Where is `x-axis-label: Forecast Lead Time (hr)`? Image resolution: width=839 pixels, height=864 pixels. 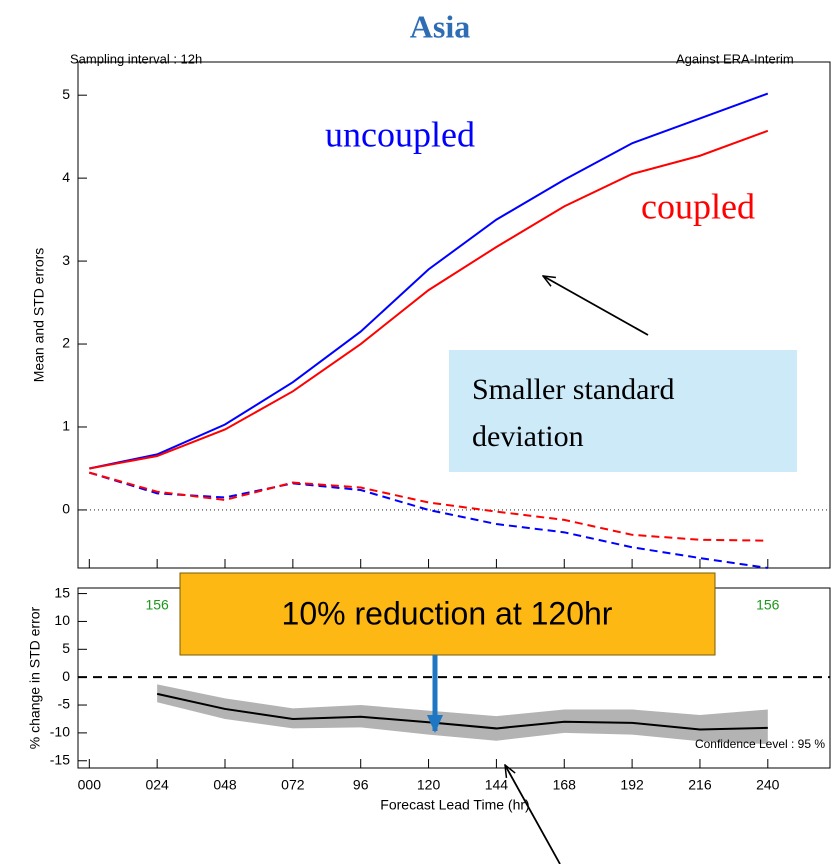
x-axis-label: Forecast Lead Time (hr) is located at coordinates (454, 805).